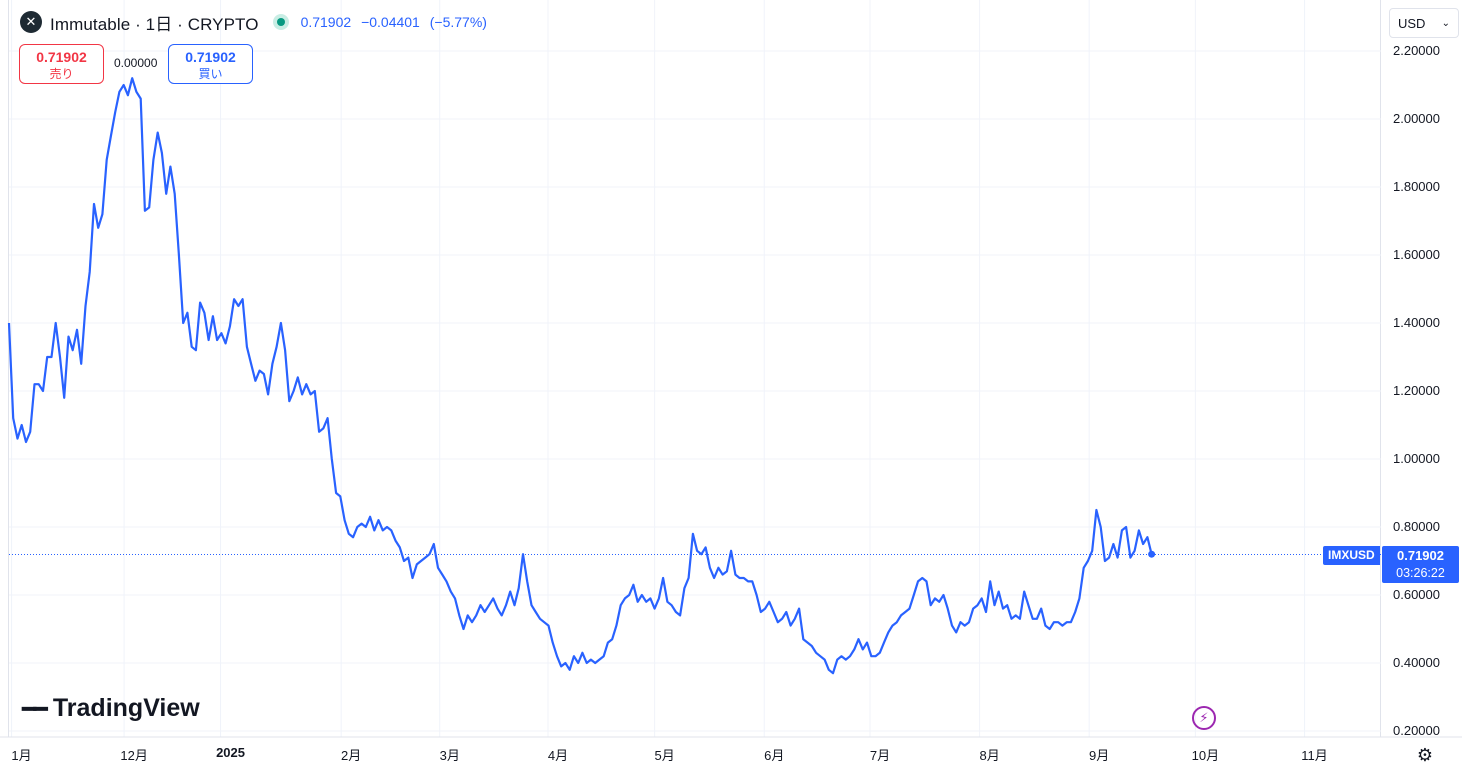 The image size is (1462, 772). I want to click on bar-countdown: 03:26:22, so click(1420, 573).